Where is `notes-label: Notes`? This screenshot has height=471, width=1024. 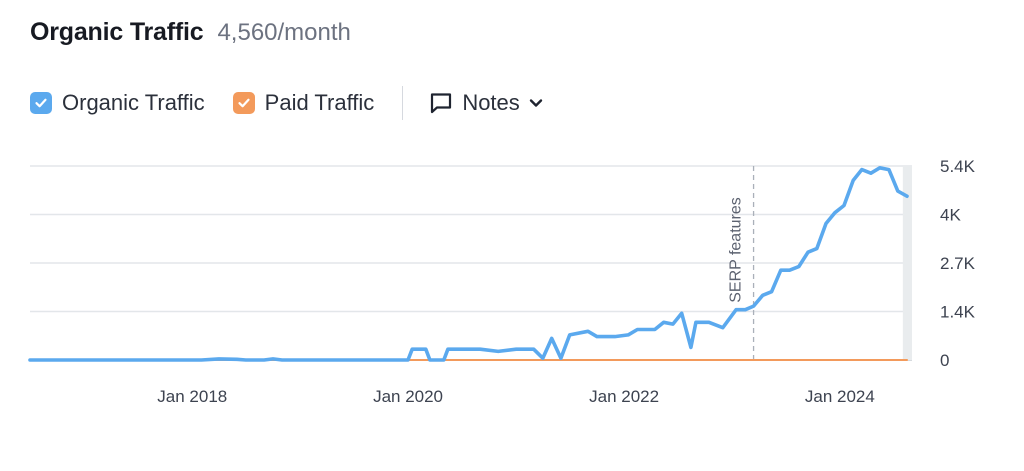
notes-label: Notes is located at coordinates (491, 102).